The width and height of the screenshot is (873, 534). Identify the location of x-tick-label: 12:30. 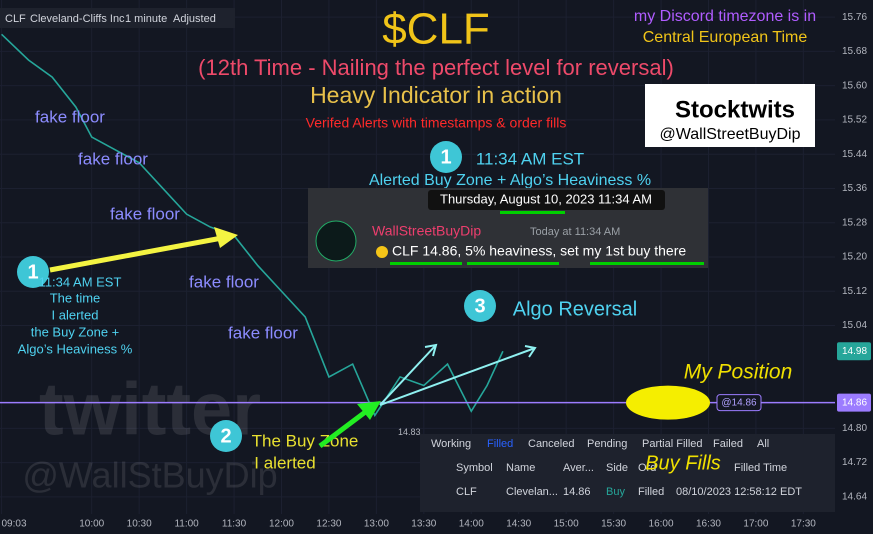
(328, 524).